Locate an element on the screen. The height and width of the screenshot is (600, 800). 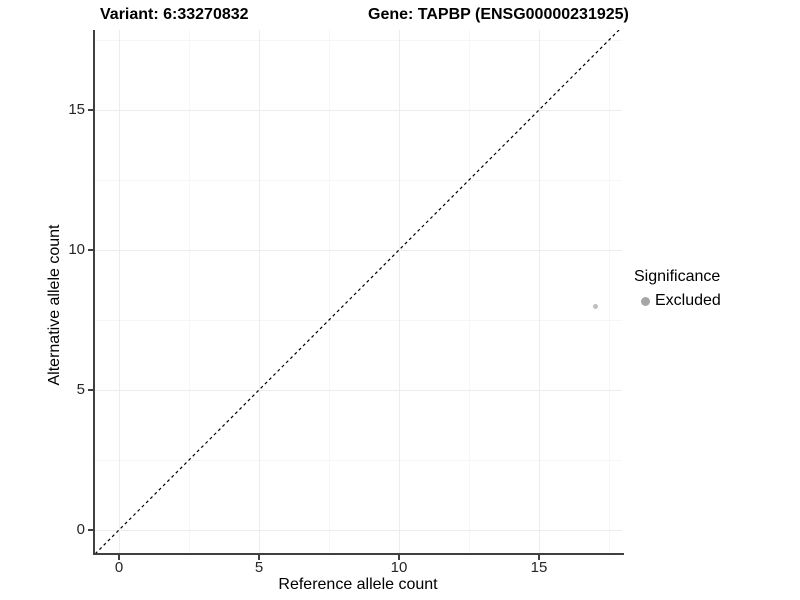
plot-title-gene: Gene: TAPBP (ENSG00000231925) is located at coordinates (498, 14).